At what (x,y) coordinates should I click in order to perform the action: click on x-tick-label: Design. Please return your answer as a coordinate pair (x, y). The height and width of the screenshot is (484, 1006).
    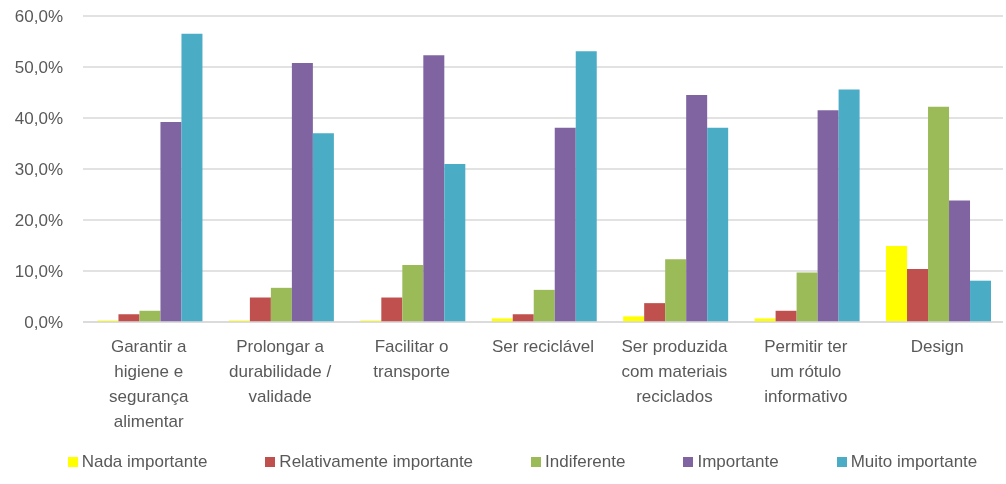
    Looking at the image, I should click on (937, 346).